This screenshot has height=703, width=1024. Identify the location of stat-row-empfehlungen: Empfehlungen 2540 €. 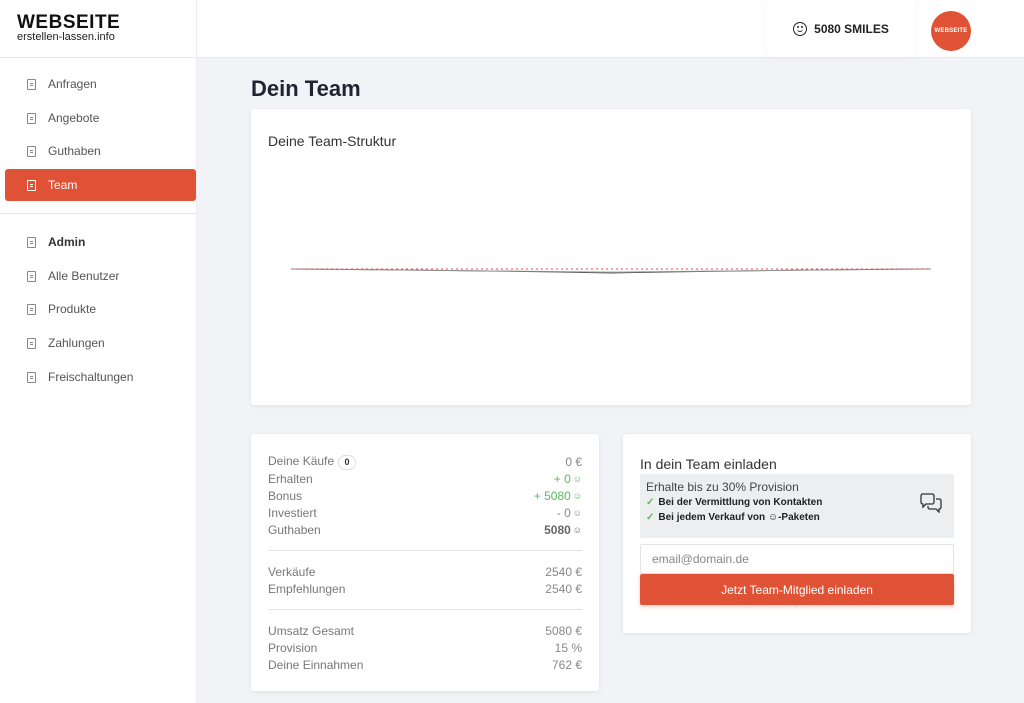
(425, 588).